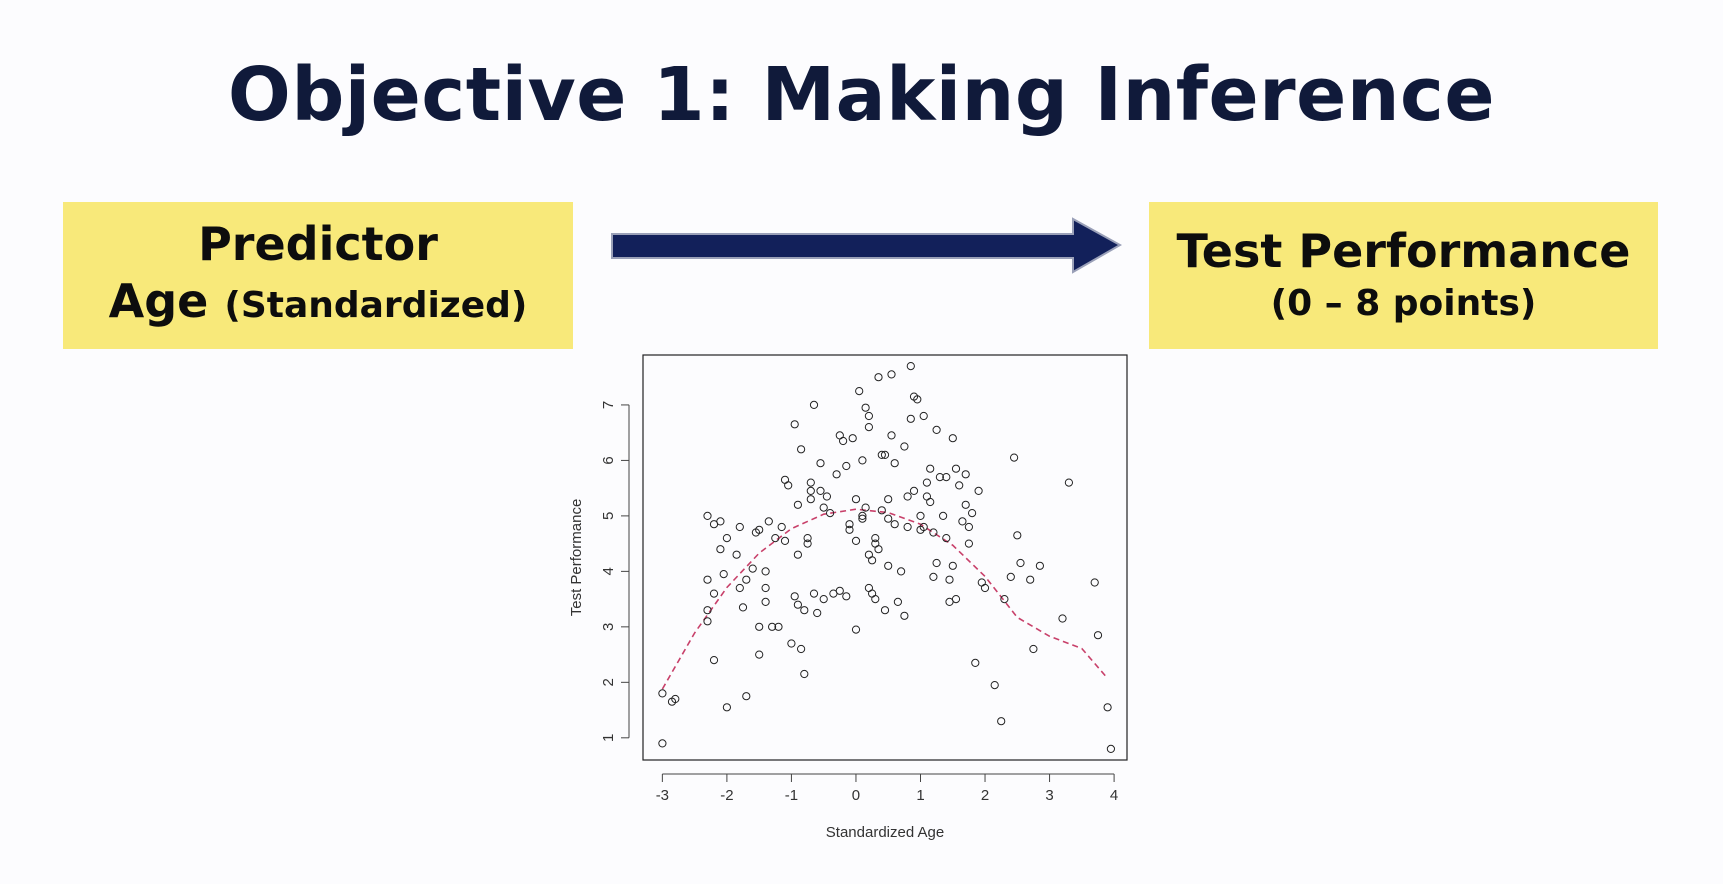 The image size is (1723, 884). What do you see at coordinates (662, 795) in the screenshot?
I see `x-tick-label: -3` at bounding box center [662, 795].